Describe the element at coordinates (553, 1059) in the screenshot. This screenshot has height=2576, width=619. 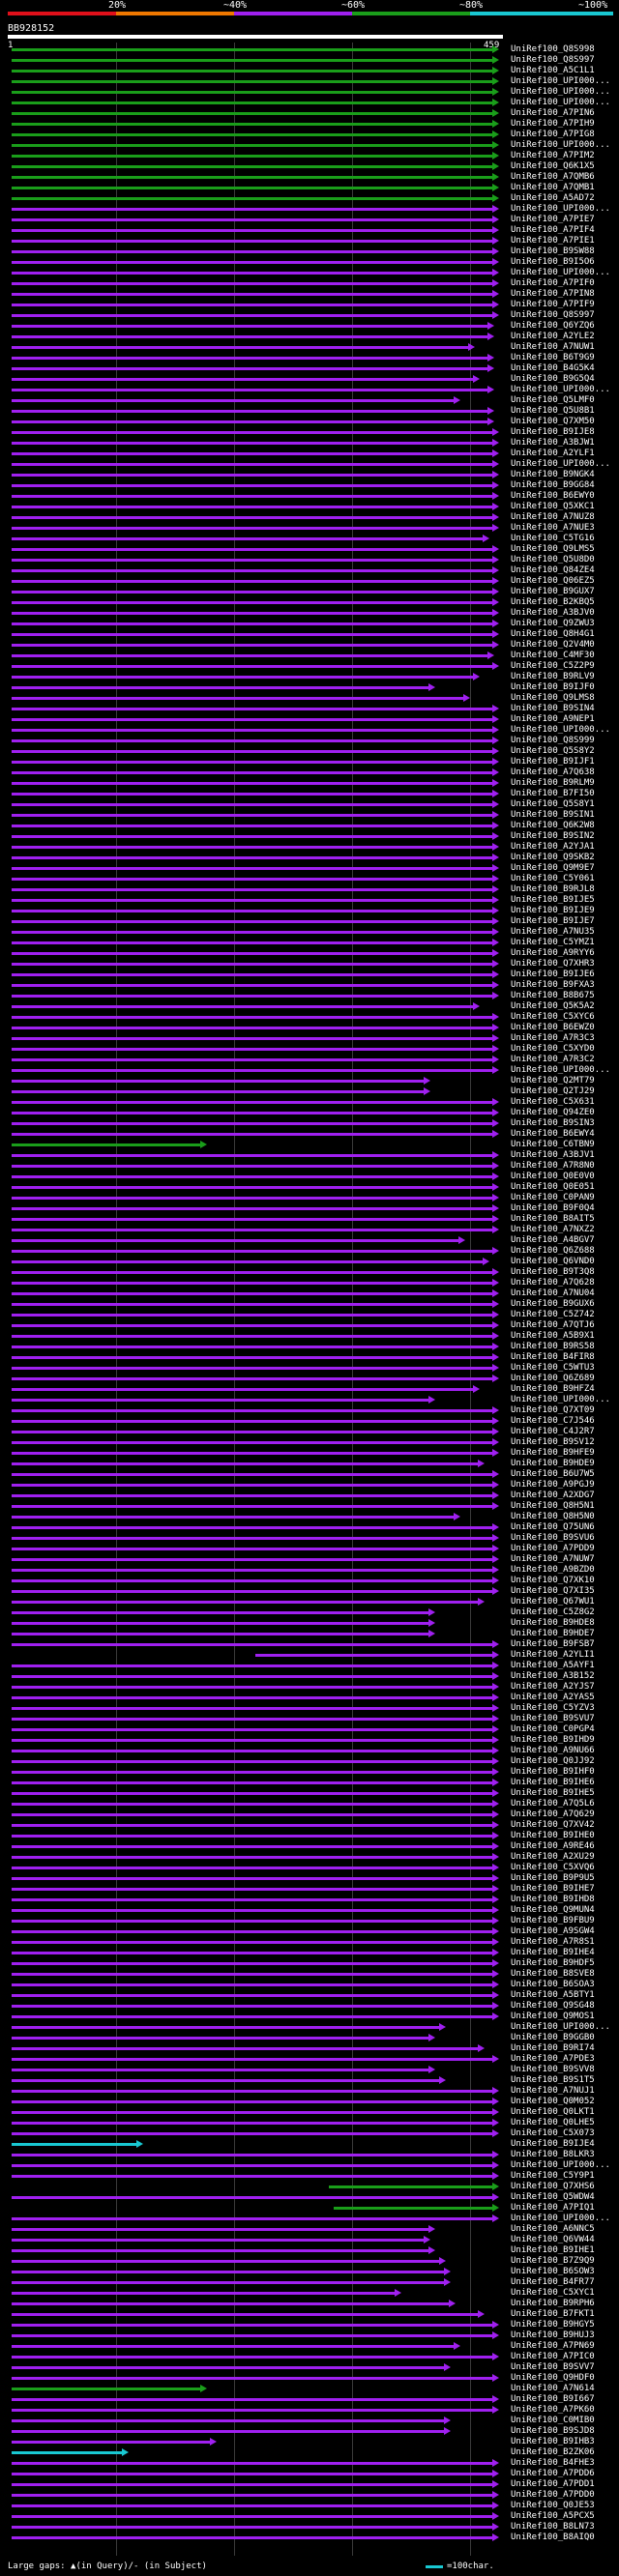
I see `hit-name-link: UniRef100_A7R3C2` at that location.